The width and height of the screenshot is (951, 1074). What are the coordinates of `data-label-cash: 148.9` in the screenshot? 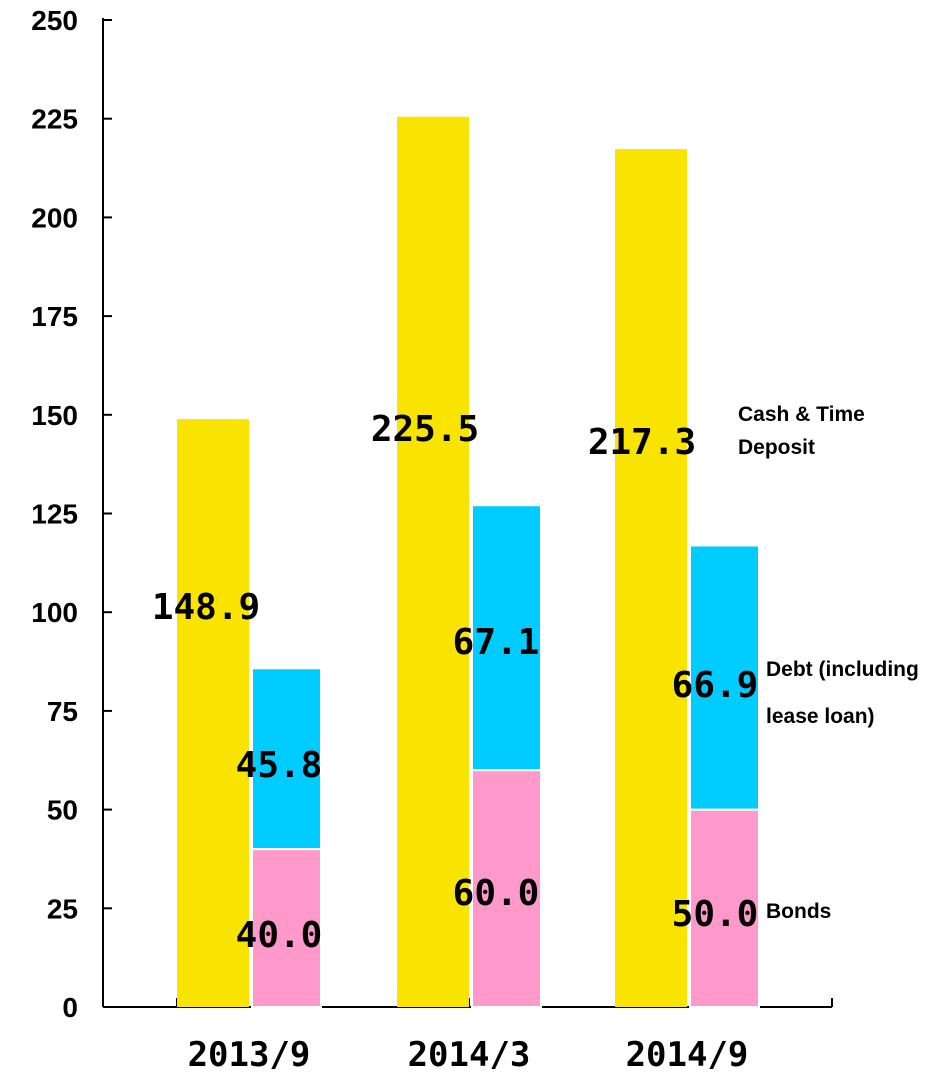 It's located at (206, 607).